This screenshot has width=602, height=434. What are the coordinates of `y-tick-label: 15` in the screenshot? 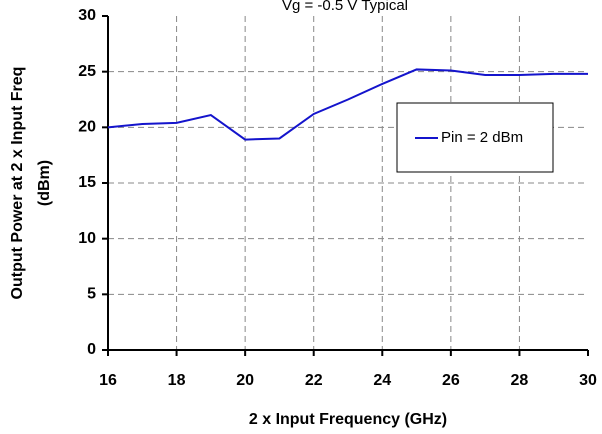 It's located at (87, 182).